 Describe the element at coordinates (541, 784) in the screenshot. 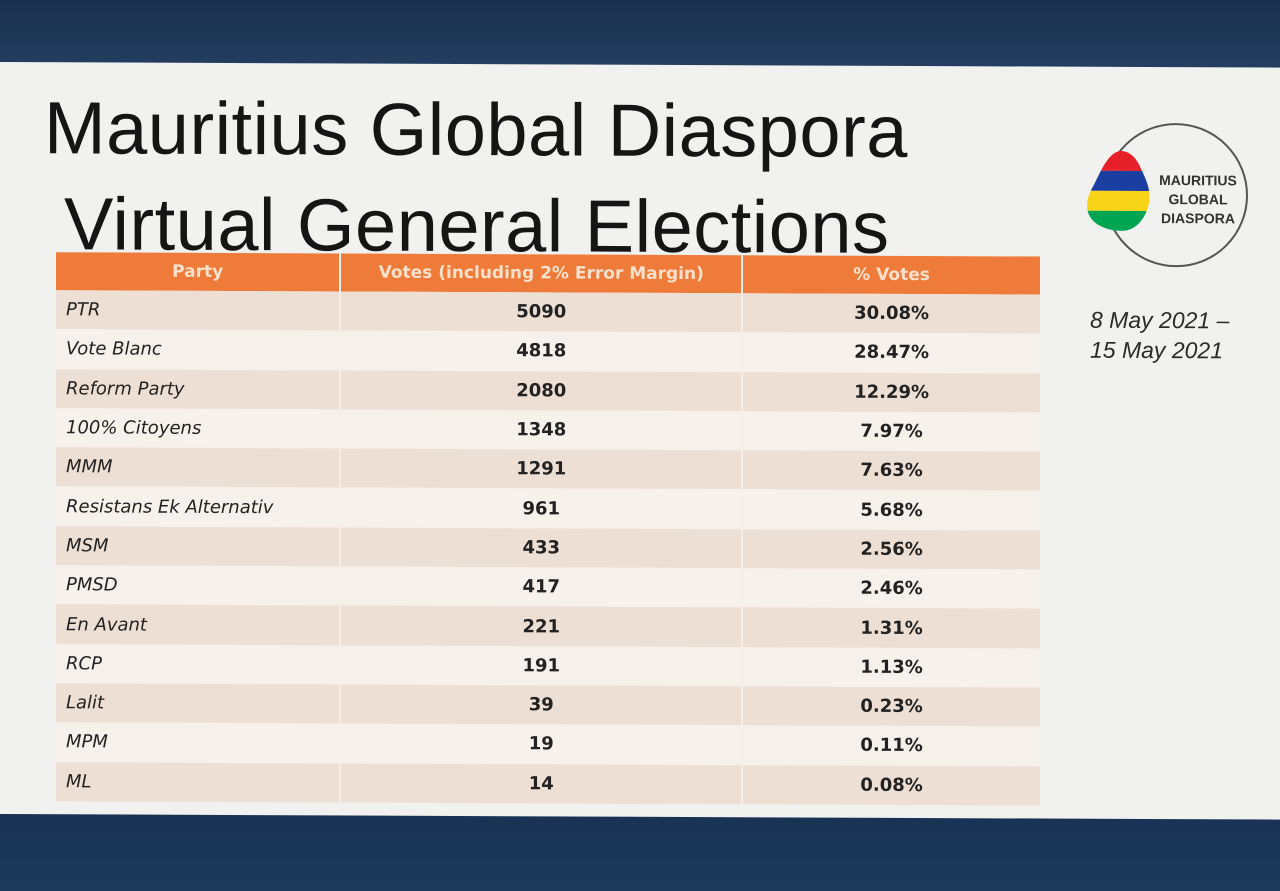

I see `votes-cell: 14` at that location.